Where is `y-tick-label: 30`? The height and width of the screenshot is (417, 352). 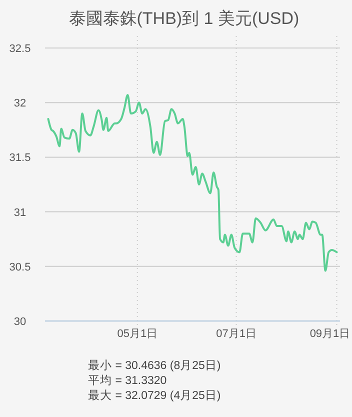
y-tick-label: 30 is located at coordinates (20, 322).